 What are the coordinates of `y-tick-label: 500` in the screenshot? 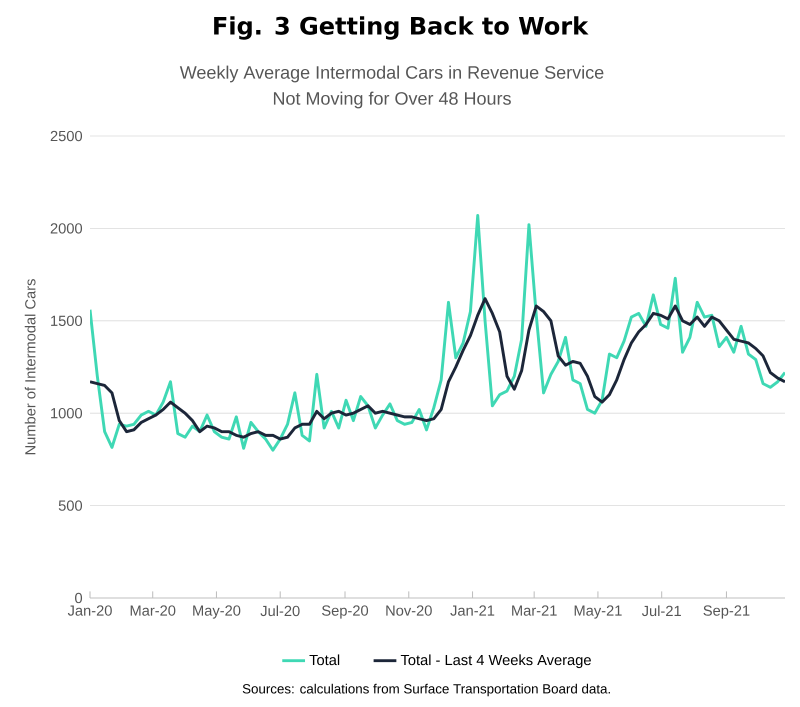 It's located at (70, 505).